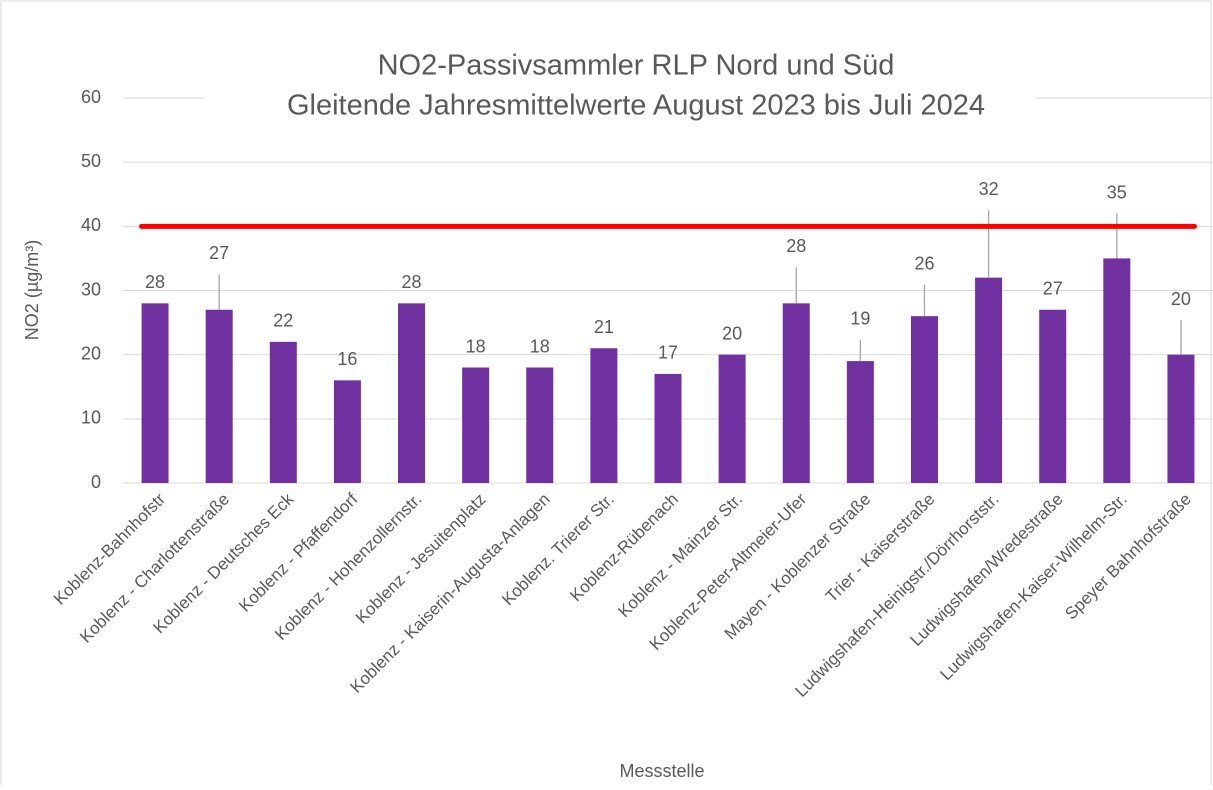 This screenshot has width=1213, height=790. Describe the element at coordinates (91, 418) in the screenshot. I see `y-tick-label: 10` at that location.